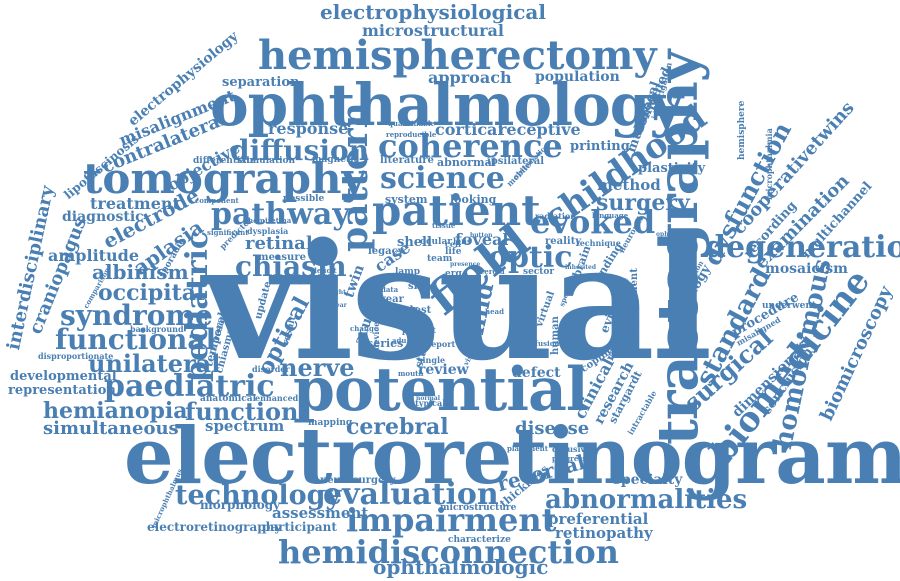 The width and height of the screenshot is (900, 581). I want to click on word-measure: measure, so click(282, 257).